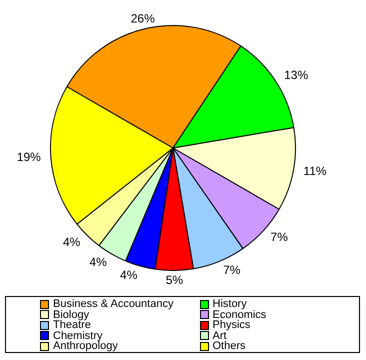 Image resolution: width=366 pixels, height=360 pixels. What do you see at coordinates (29, 157) in the screenshot?
I see `data-label: 19%` at bounding box center [29, 157].